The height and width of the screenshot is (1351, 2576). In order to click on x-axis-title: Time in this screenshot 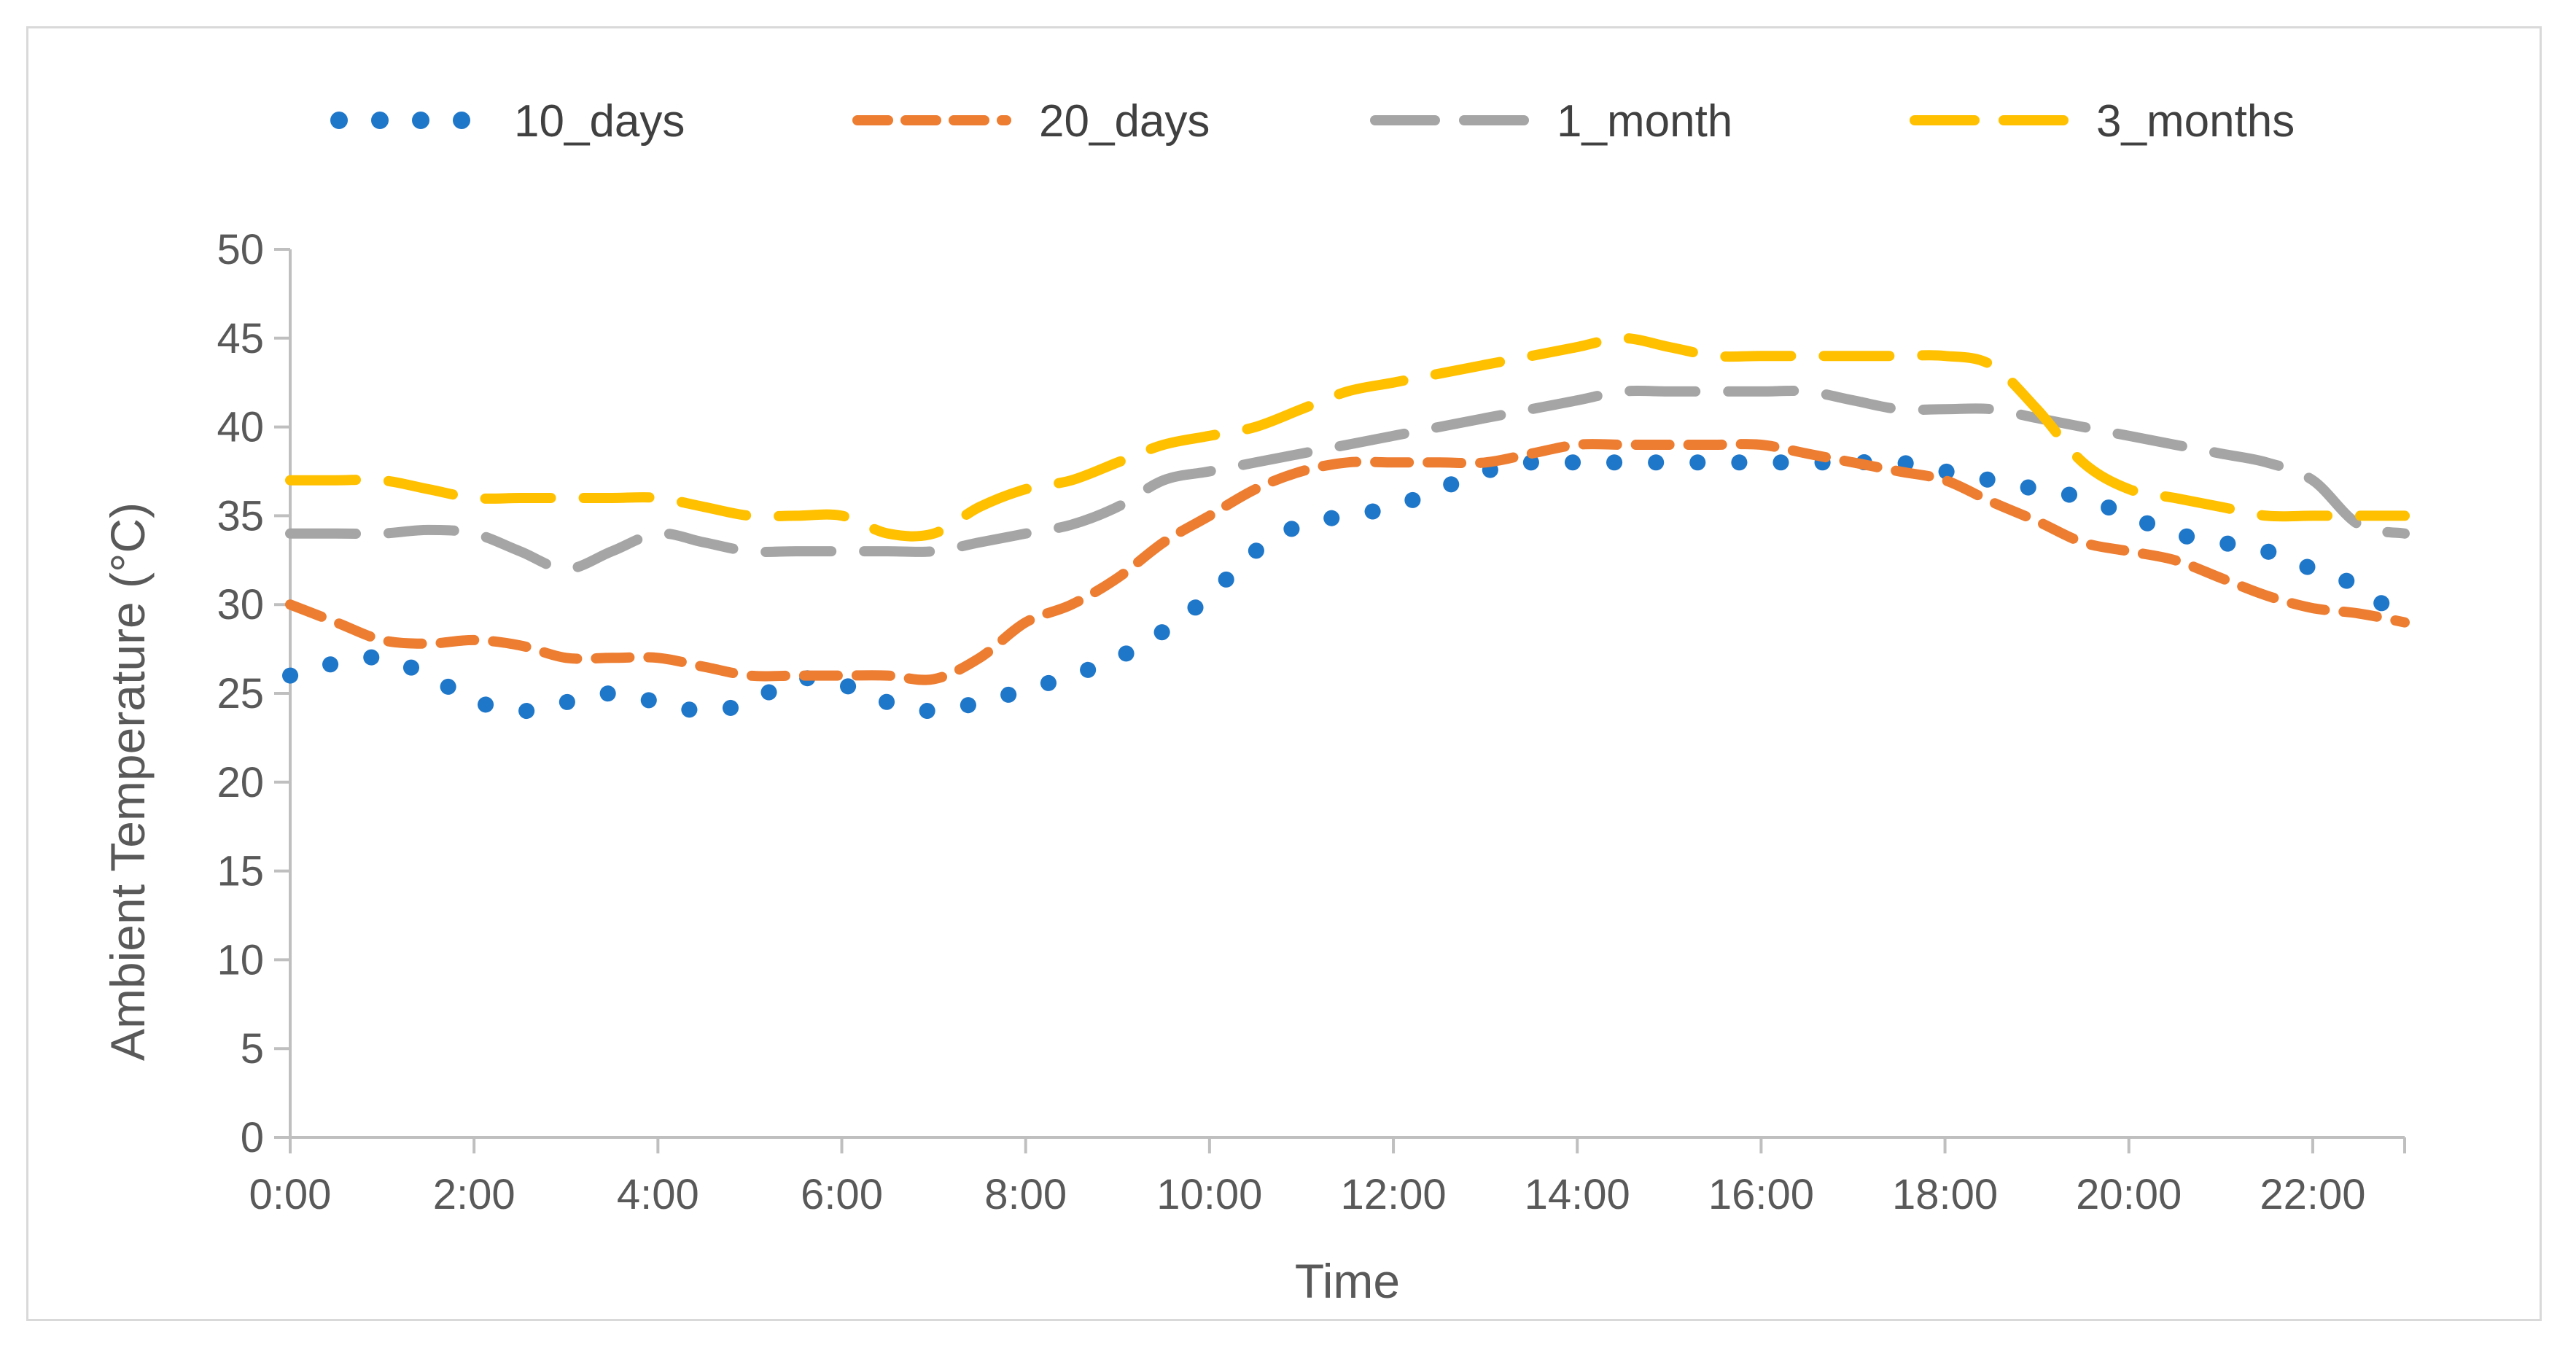, I will do `click(1347, 1281)`.